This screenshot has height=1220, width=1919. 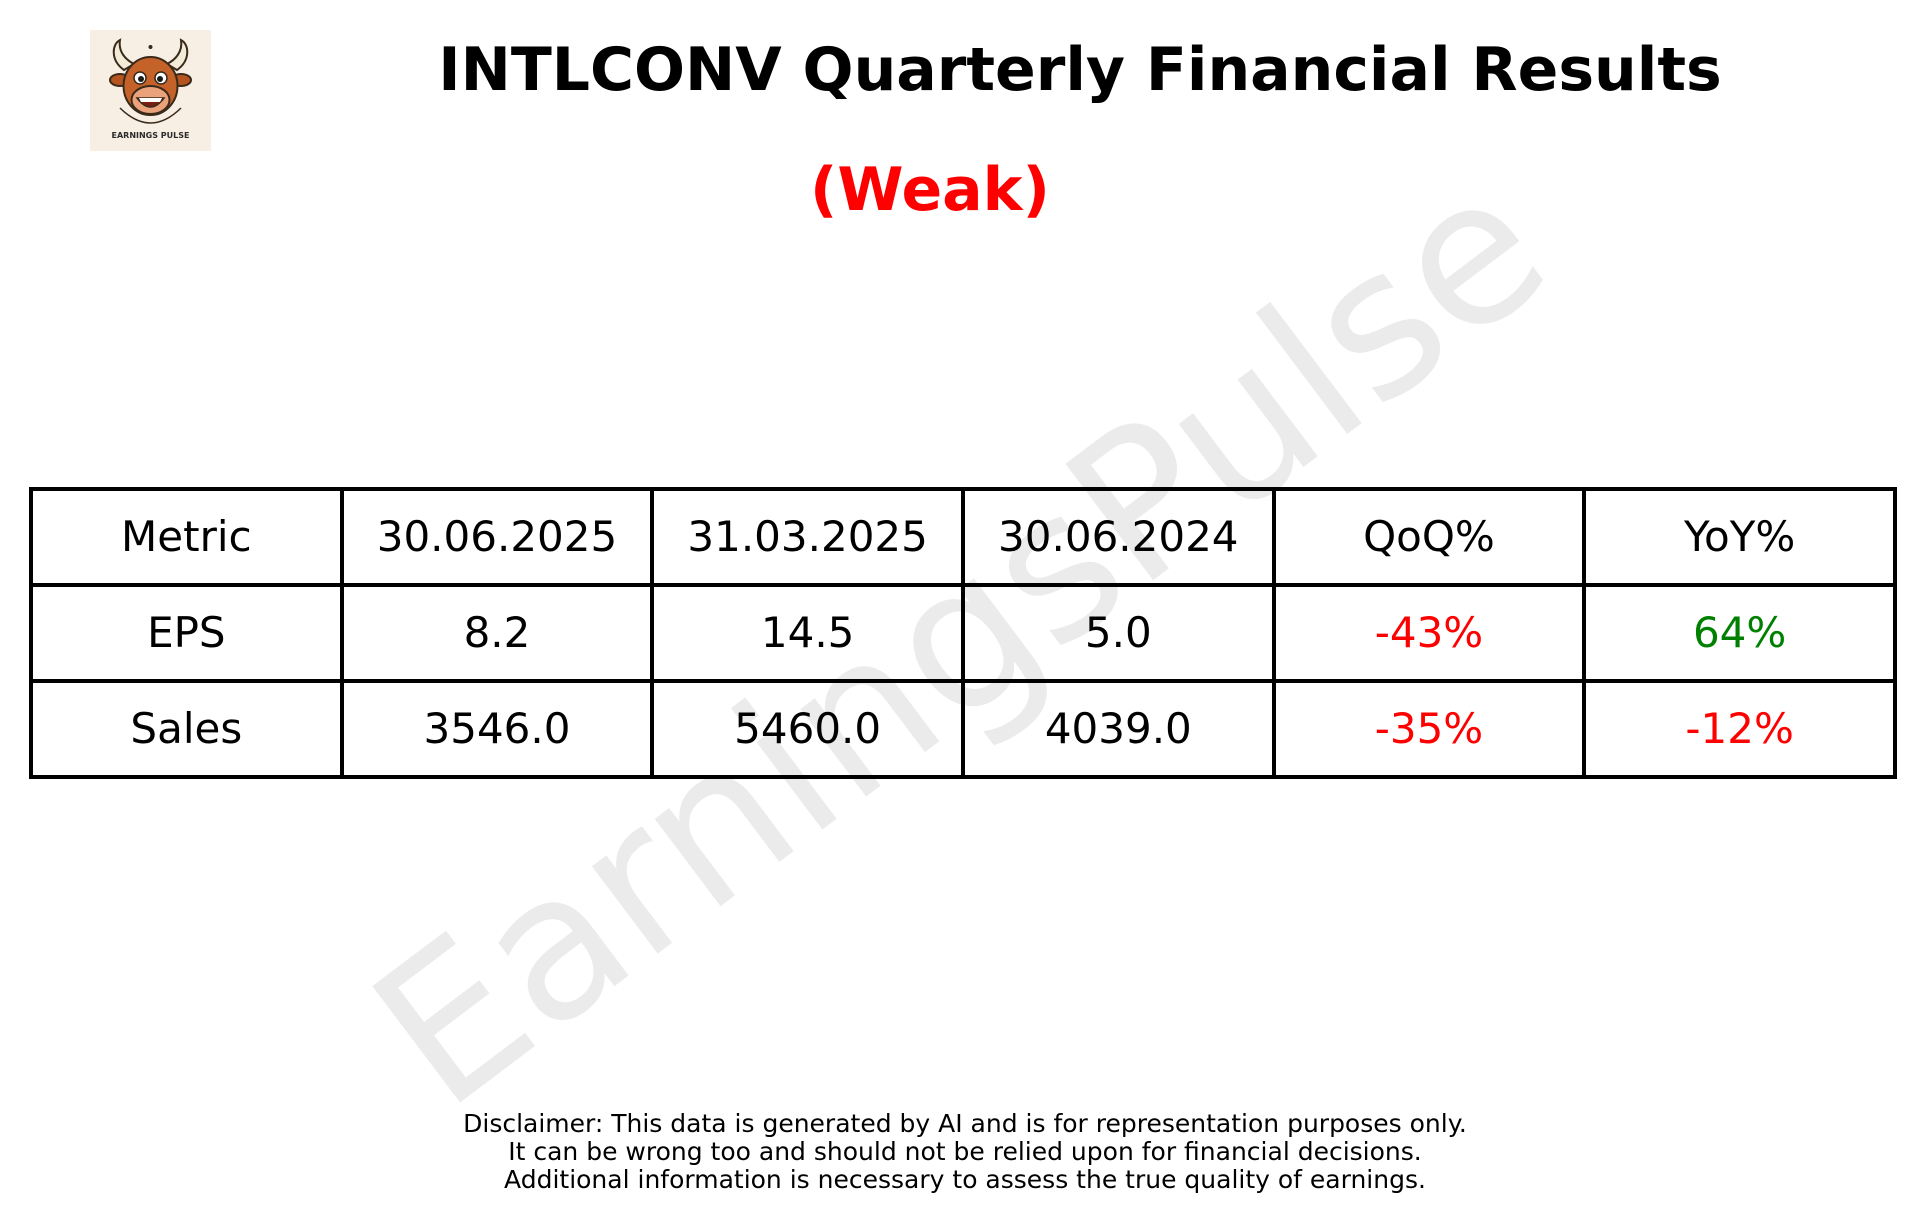 What do you see at coordinates (807, 729) in the screenshot?
I see `value-cell: 5460.0` at bounding box center [807, 729].